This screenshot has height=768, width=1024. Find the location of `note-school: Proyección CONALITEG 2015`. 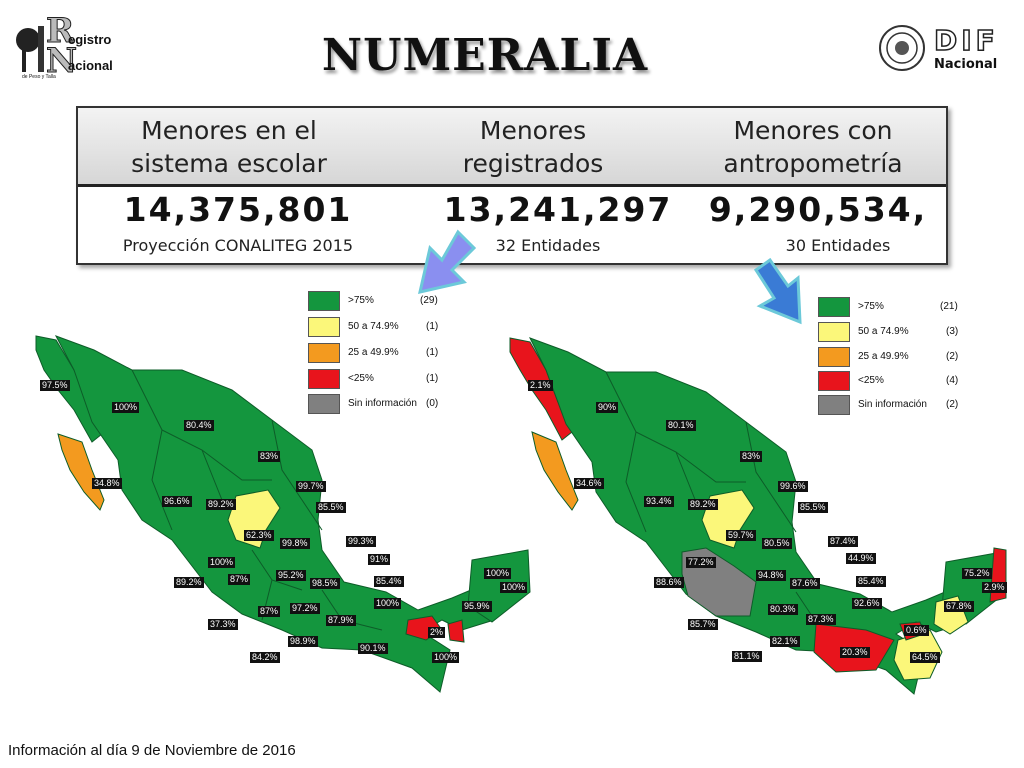

note-school: Proyección CONALITEG 2015 is located at coordinates (238, 245).